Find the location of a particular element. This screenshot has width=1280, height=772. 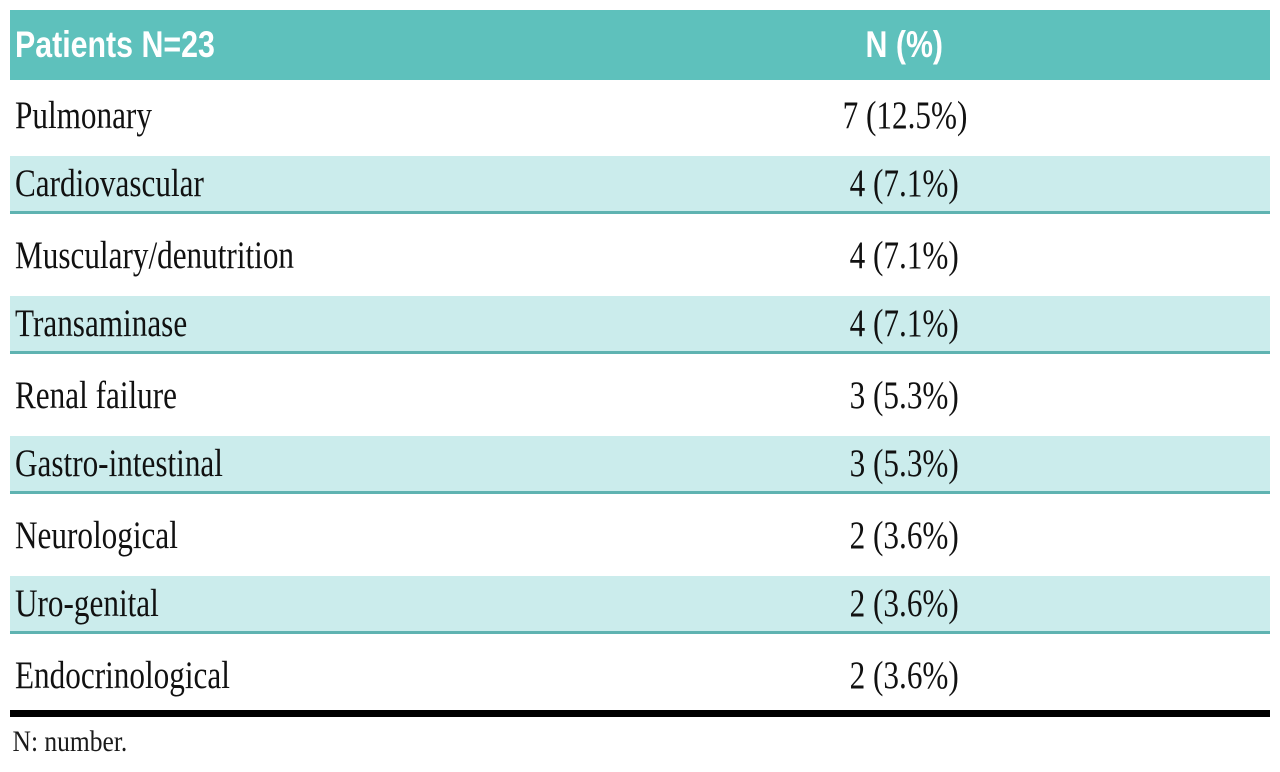

table-row-band: Endocrinological 2 (3.6%) is located at coordinates (640, 675).